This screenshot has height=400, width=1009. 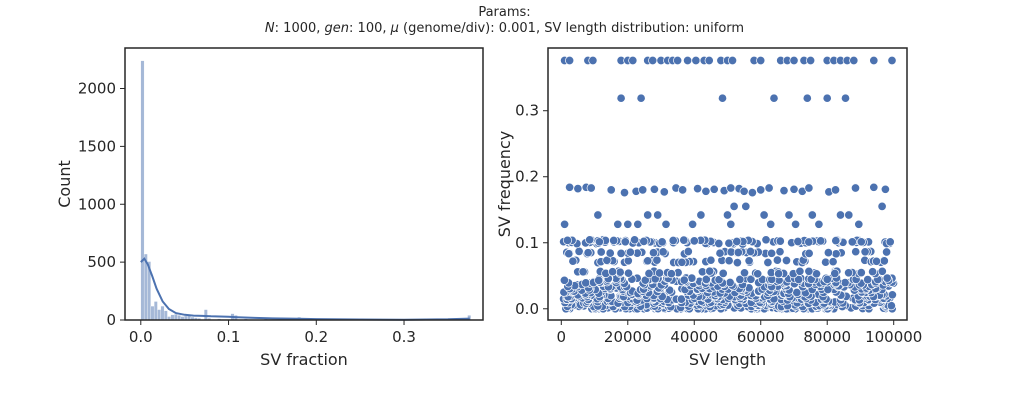 I want to click on scatter-xtick-label: 80000, so click(x=827, y=337).